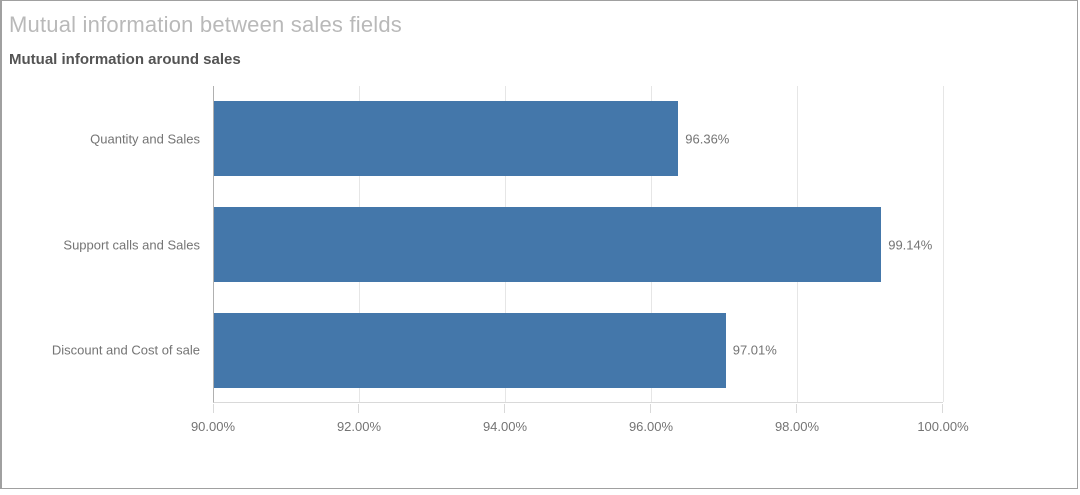 This screenshot has width=1080, height=495. Describe the element at coordinates (359, 426) in the screenshot. I see `x-axis-tick-label: 92.00%` at that location.